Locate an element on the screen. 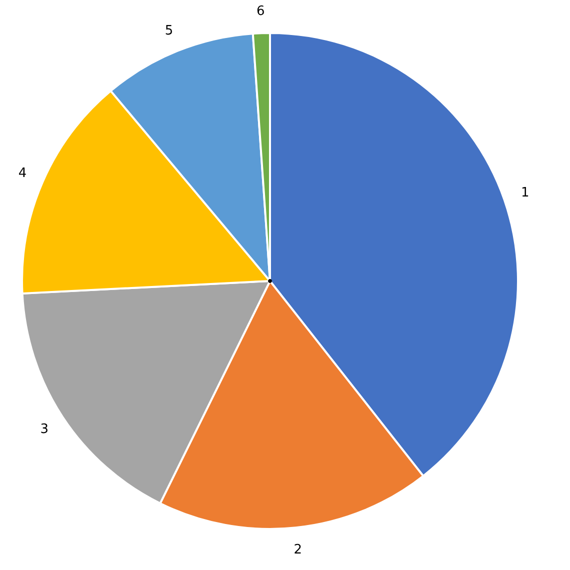  slice-label: 3 is located at coordinates (44, 430).